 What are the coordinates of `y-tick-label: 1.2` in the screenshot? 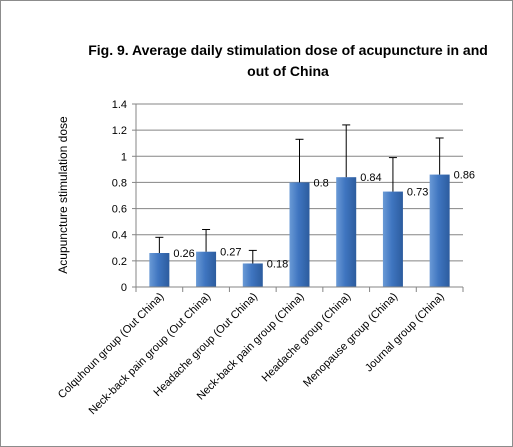 It's located at (119, 131).